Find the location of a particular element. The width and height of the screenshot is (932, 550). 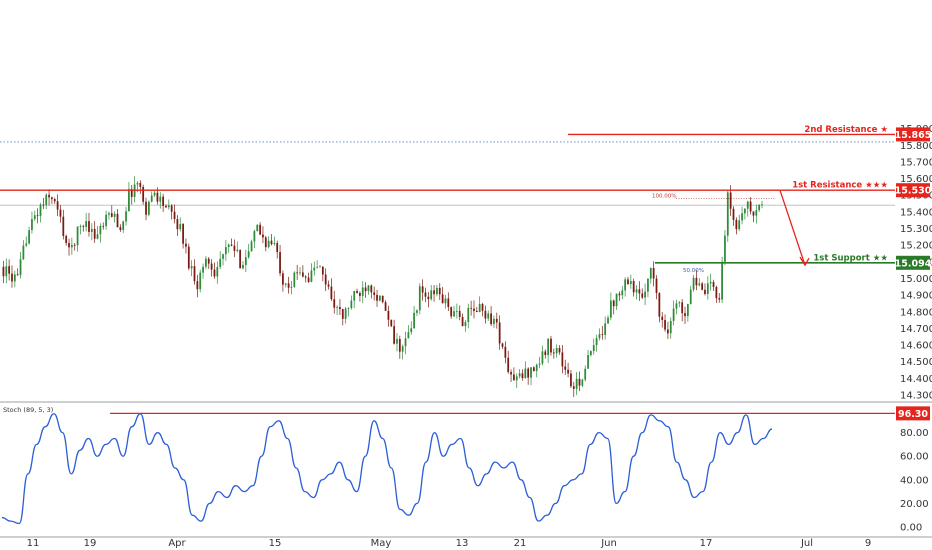

level-badge-value: 15.094 is located at coordinates (913, 263).